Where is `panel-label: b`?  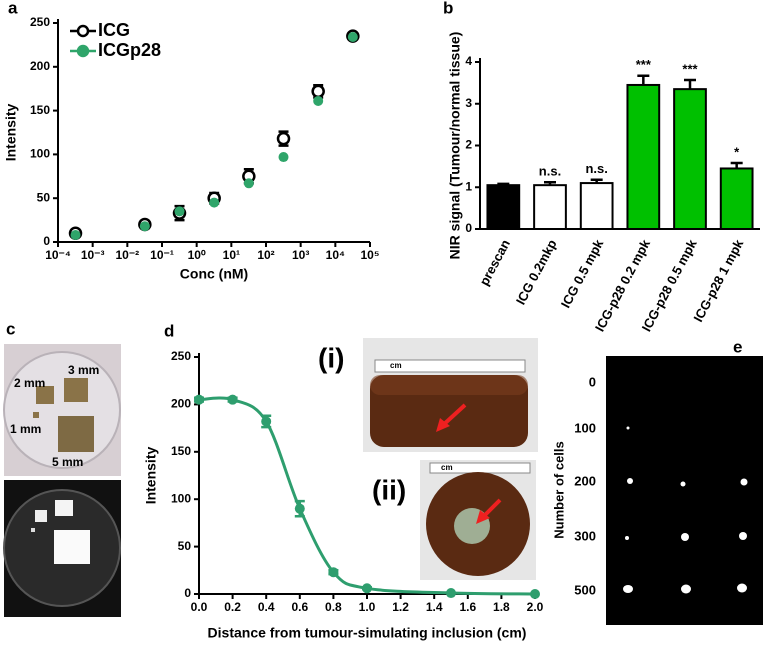
panel-label: b is located at coordinates (448, 8).